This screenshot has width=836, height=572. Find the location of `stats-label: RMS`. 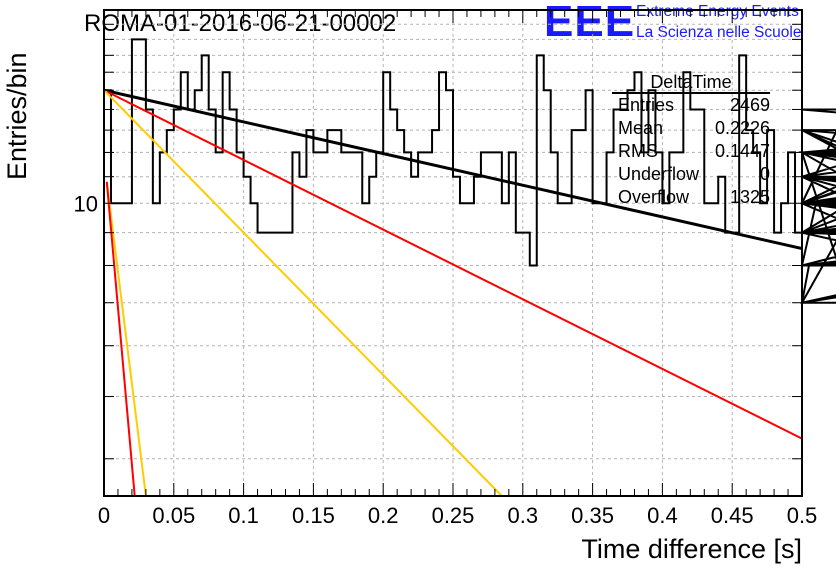

stats-label: RMS is located at coordinates (638, 151).